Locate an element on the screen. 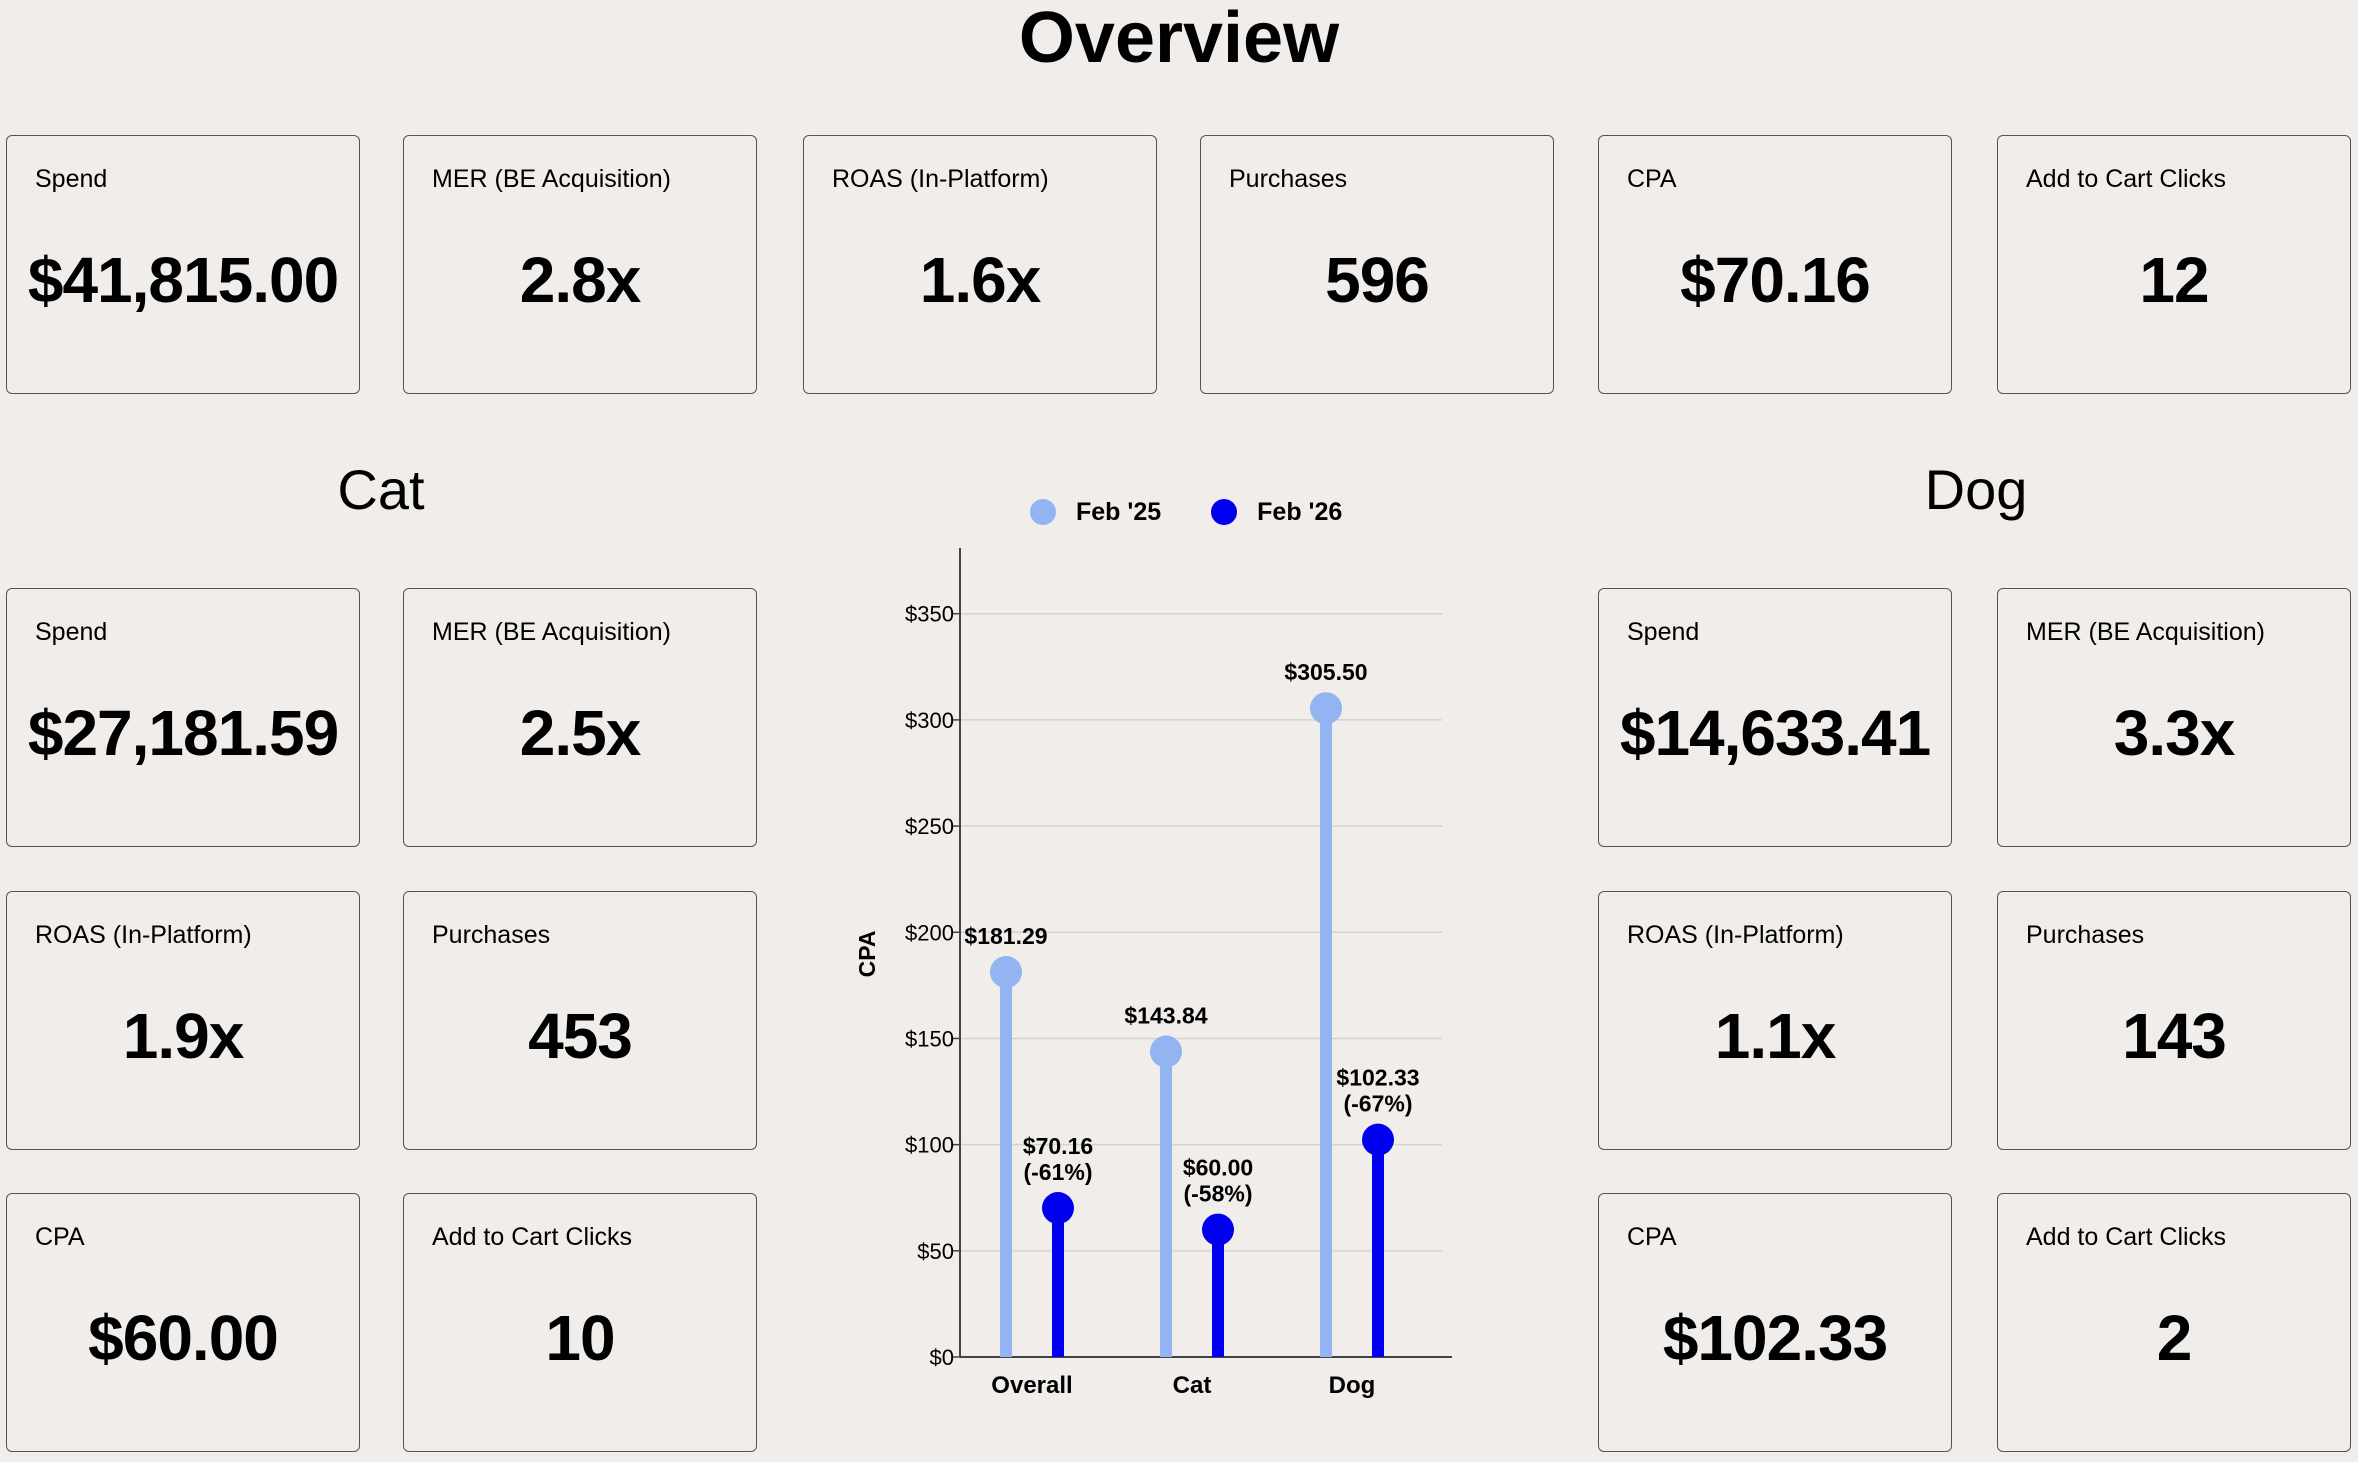 The width and height of the screenshot is (2358, 1462). card-value: $60.00 is located at coordinates (183, 1338).